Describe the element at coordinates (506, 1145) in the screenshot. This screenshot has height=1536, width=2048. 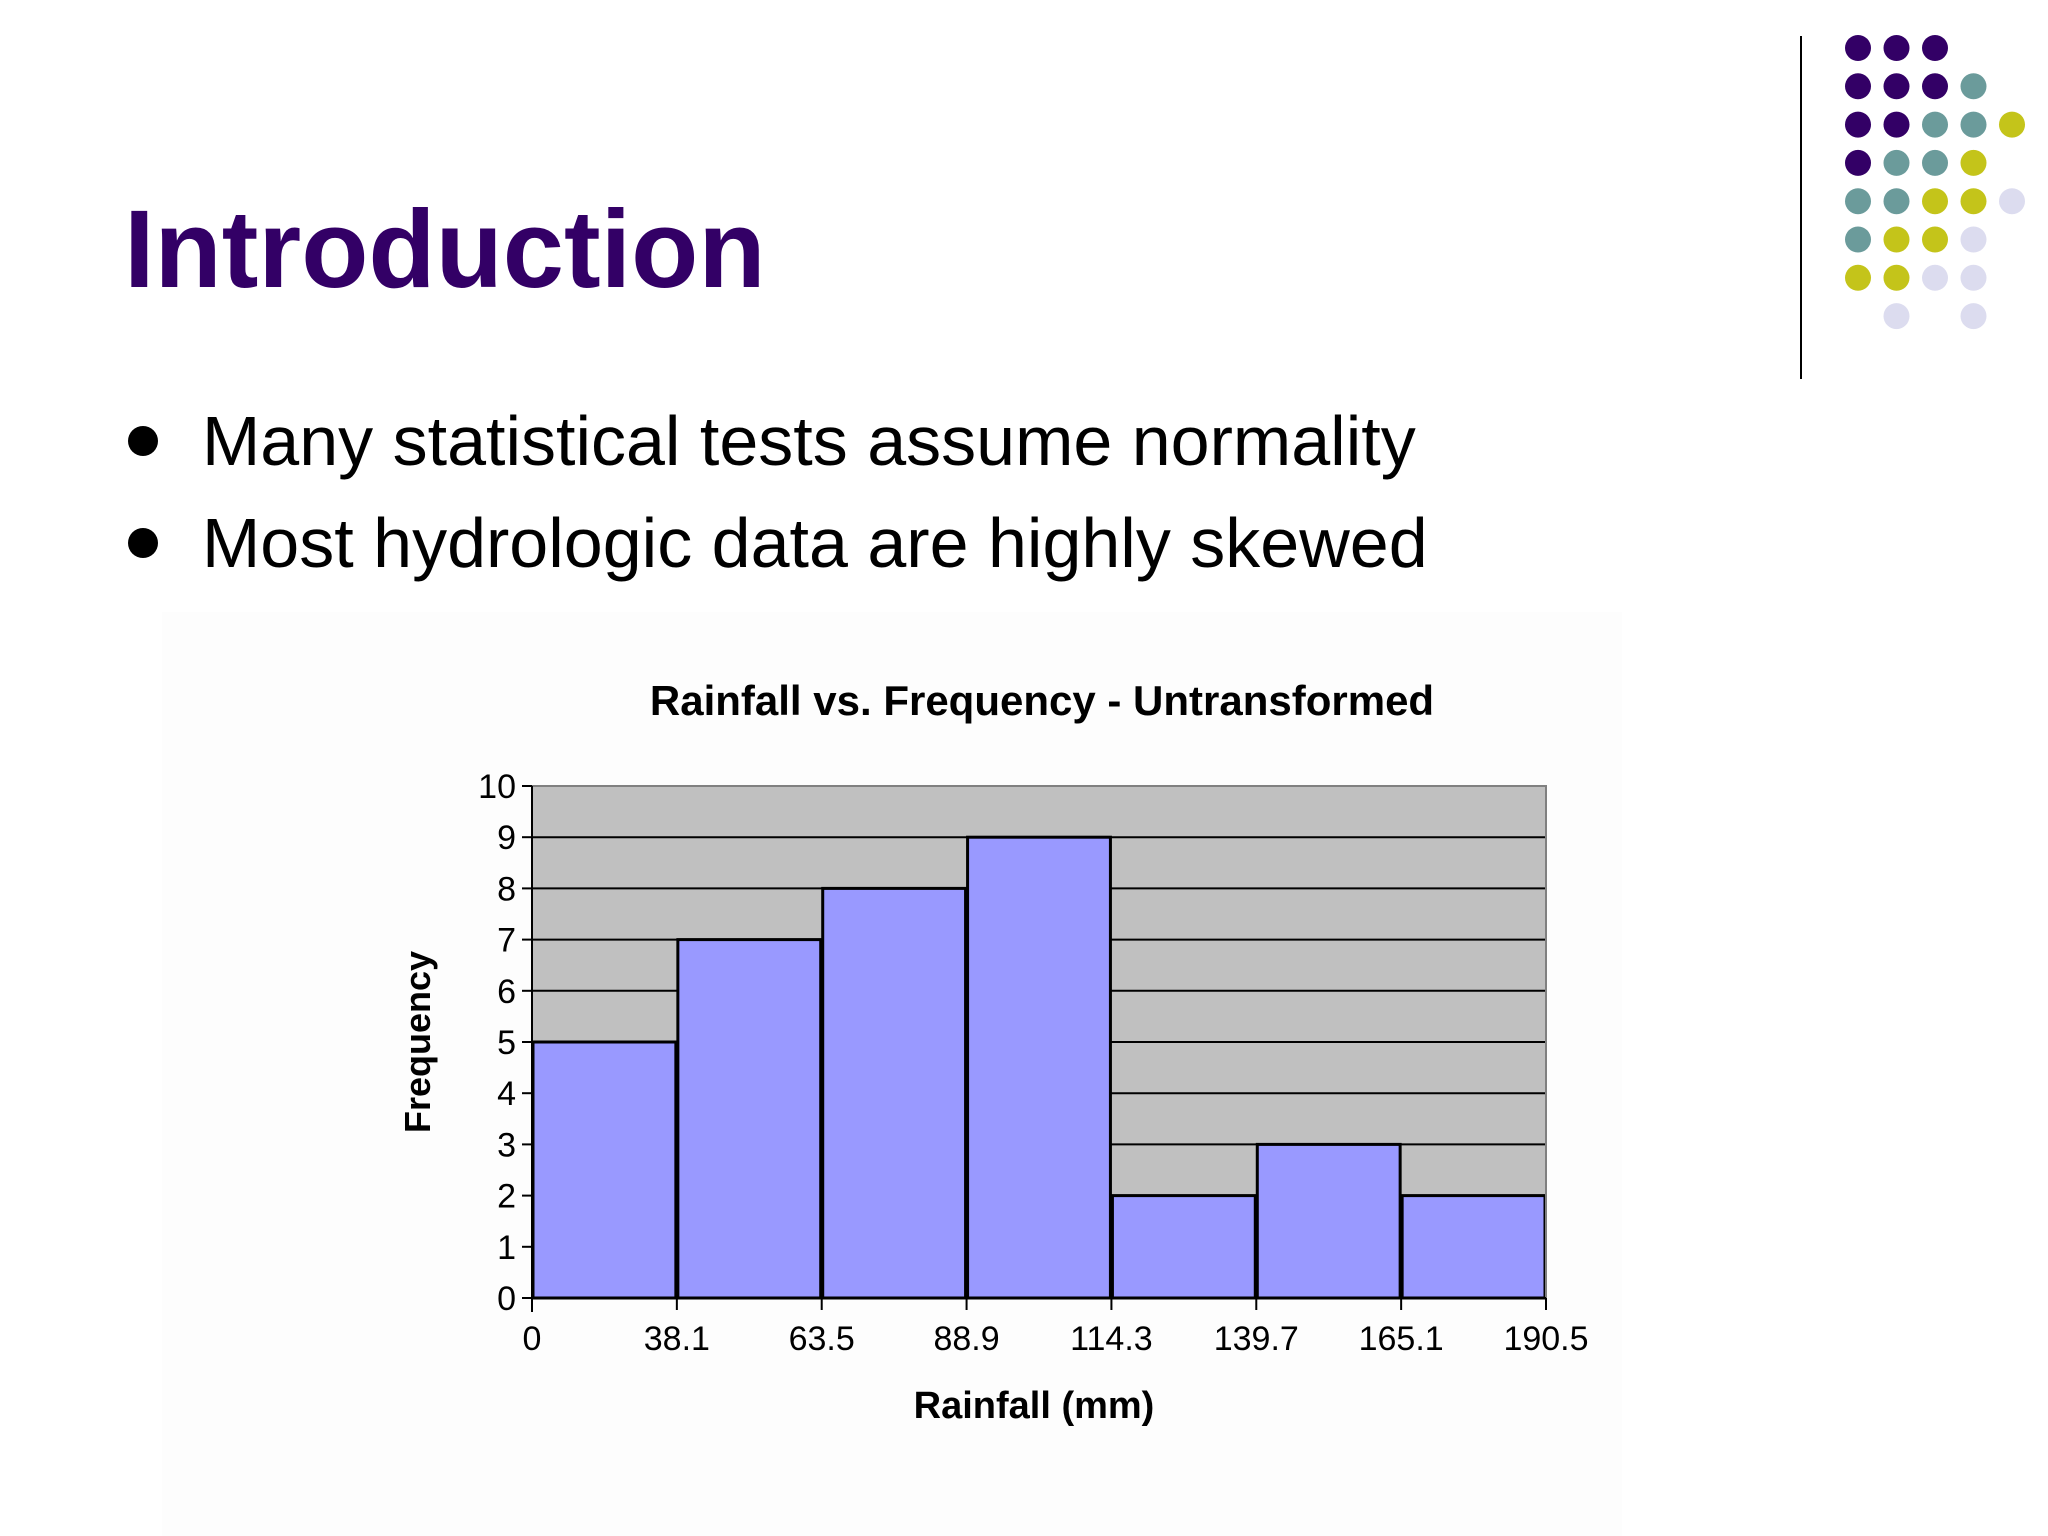
I see `y-tick-label: 3` at that location.